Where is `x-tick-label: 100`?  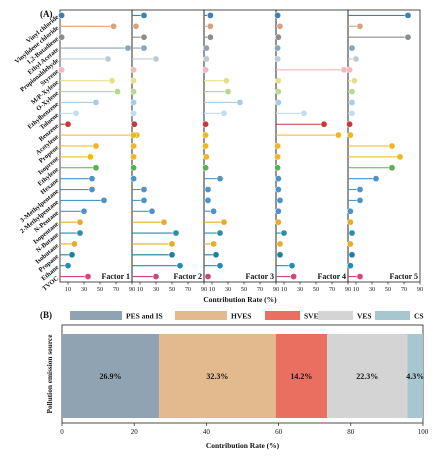 x-tick-label: 100 is located at coordinates (423, 432).